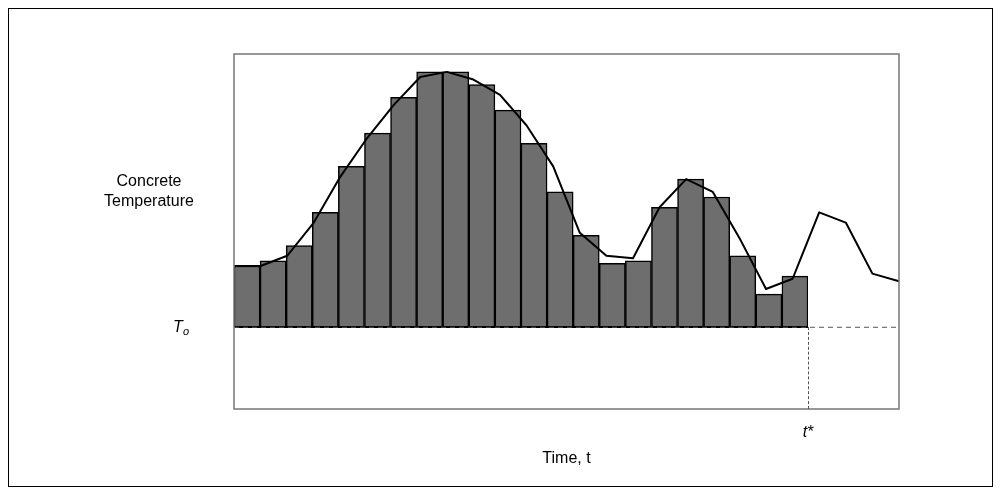 The width and height of the screenshot is (1003, 495). Describe the element at coordinates (567, 458) in the screenshot. I see `x-axis-title: Time, t` at that location.